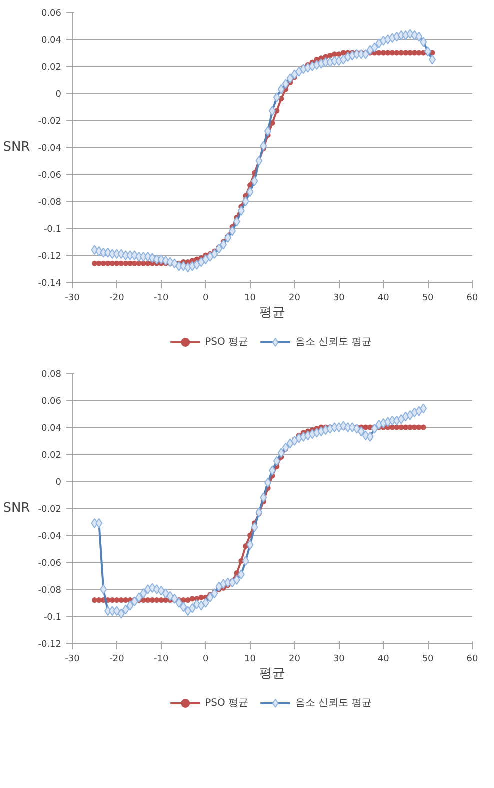 This screenshot has width=494, height=788. I want to click on y-tick-label: -0.14, so click(50, 284).